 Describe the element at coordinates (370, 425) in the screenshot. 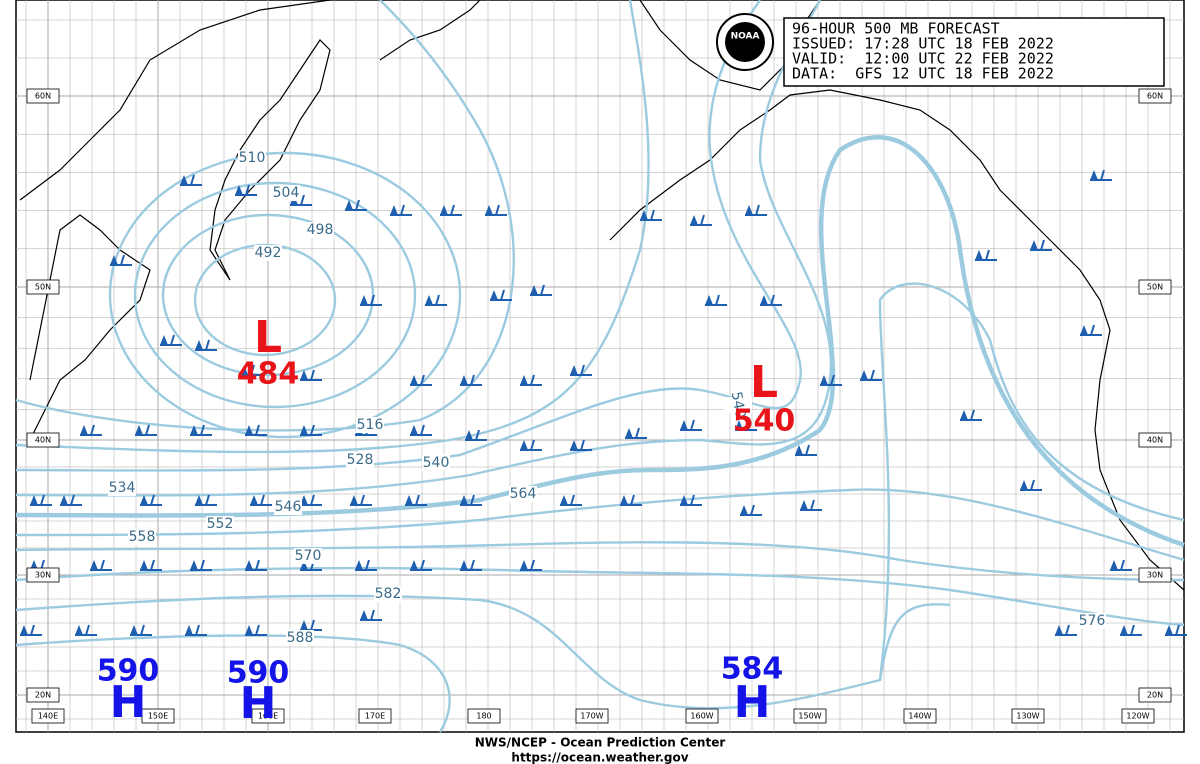

I see `contour-label: 516` at that location.